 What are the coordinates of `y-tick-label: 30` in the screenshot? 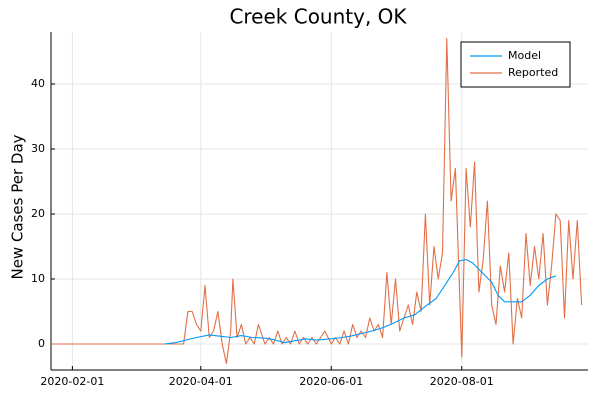 It's located at (38, 148).